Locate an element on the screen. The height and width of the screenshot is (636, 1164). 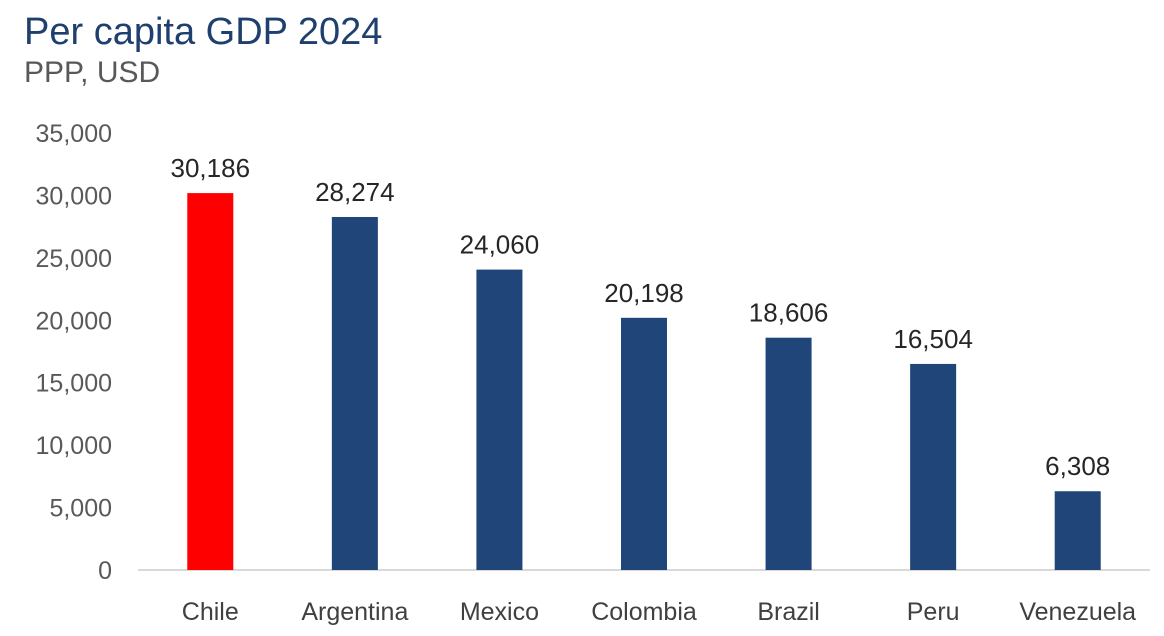
data-label-chile: 30,186 is located at coordinates (211, 168).